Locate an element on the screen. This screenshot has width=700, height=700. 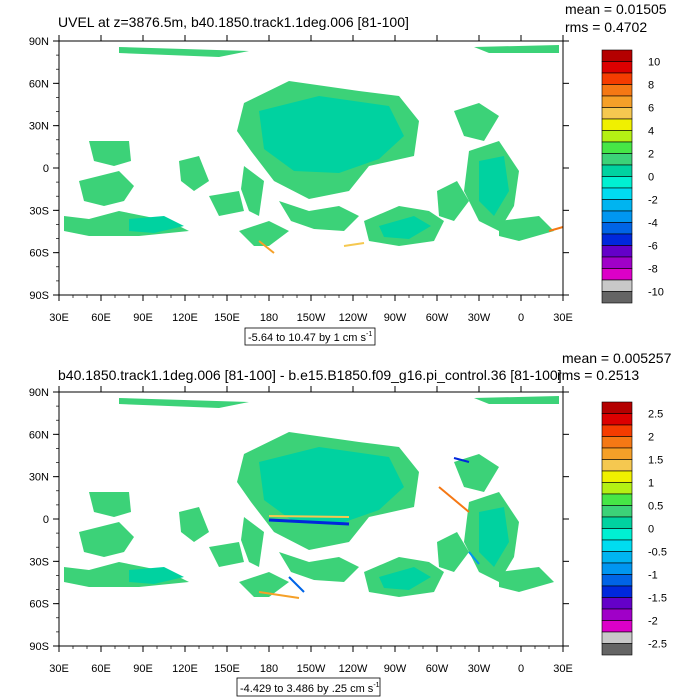
colorbar-label: -2.5 is located at coordinates (657, 645).